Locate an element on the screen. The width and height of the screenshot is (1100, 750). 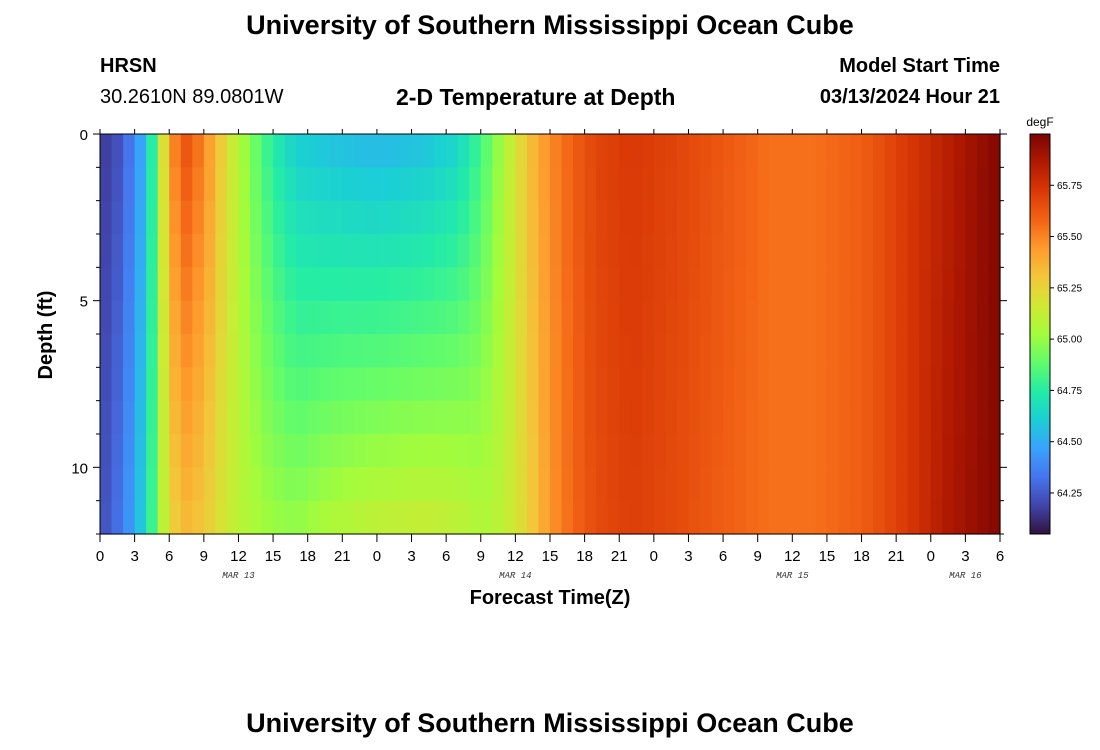
colorbar-tick-label: 65.25 is located at coordinates (1069, 288).